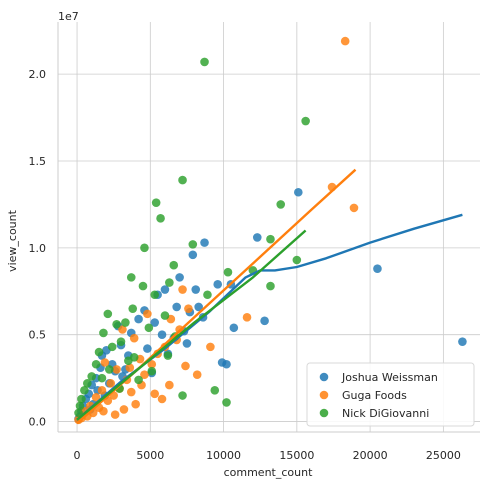 The width and height of the screenshot is (490, 489). Describe the element at coordinates (389, 377) in the screenshot. I see `legend-label-joshua-weissman: Joshua Weissman` at that location.